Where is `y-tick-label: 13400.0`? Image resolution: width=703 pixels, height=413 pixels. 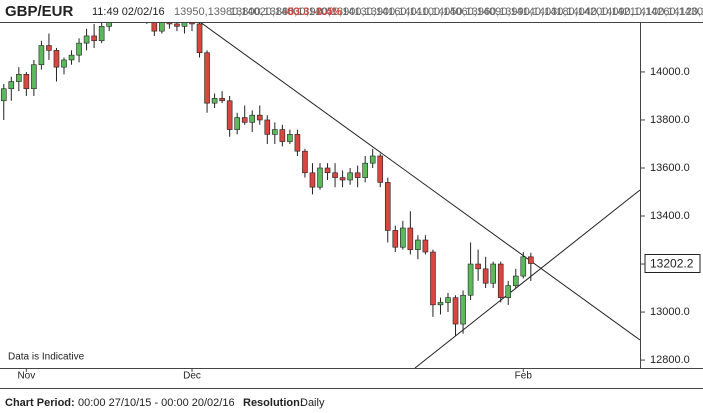
y-tick-label: 13400.0 is located at coordinates (670, 216).